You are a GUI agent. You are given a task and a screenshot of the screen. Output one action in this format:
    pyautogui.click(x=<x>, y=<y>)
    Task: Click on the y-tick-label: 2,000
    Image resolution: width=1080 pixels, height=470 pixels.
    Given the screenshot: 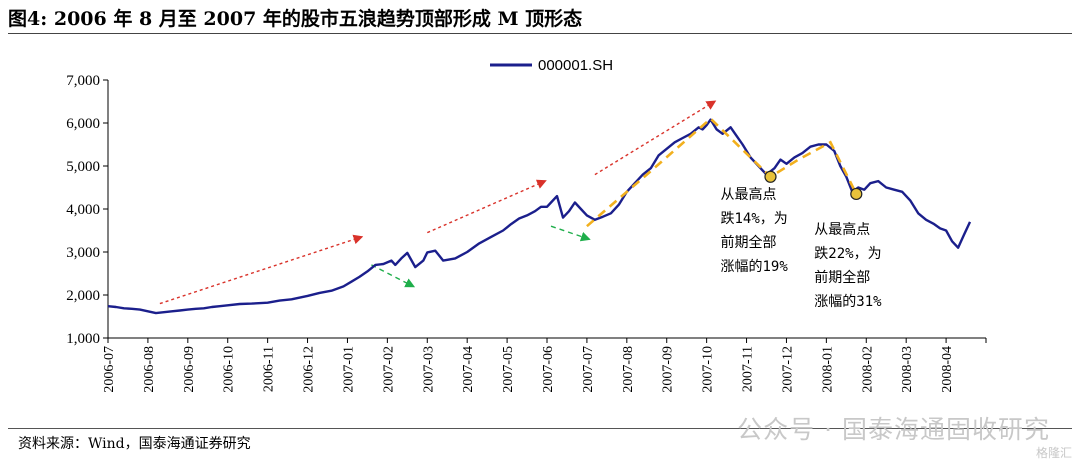 What is the action you would take?
    pyautogui.click(x=83, y=296)
    